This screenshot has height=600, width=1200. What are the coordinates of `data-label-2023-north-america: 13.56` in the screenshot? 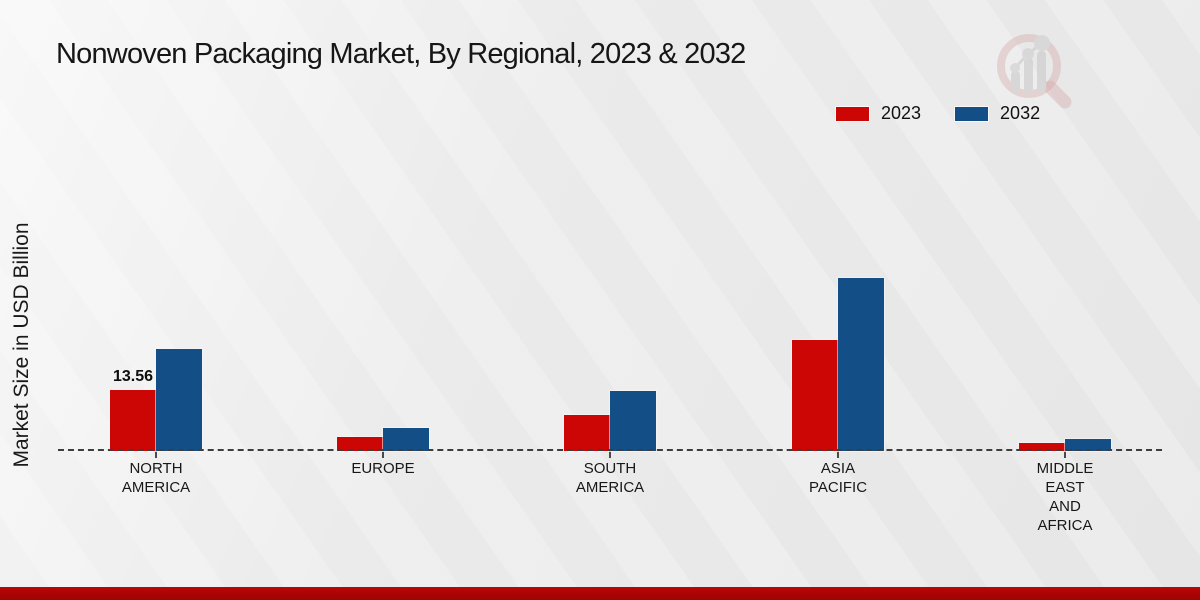 It's located at (133, 376).